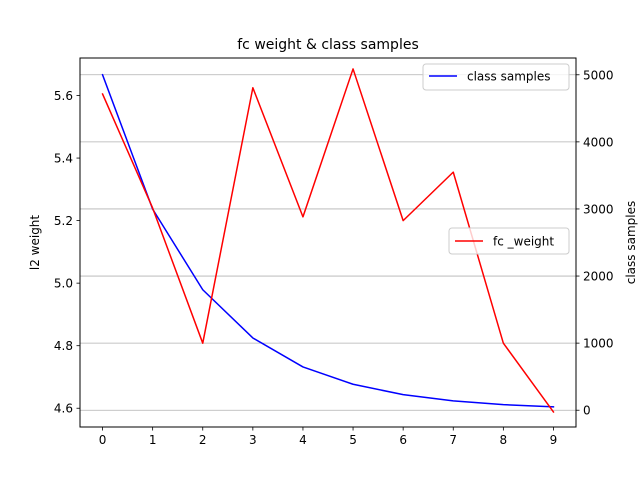  I want to click on y-right-tick-label-3: 3000, so click(598, 209).